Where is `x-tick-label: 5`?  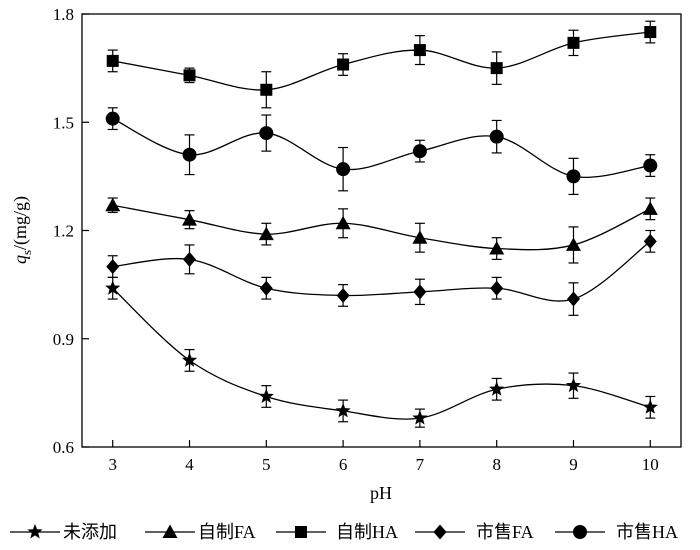
x-tick-label: 5 is located at coordinates (266, 464).